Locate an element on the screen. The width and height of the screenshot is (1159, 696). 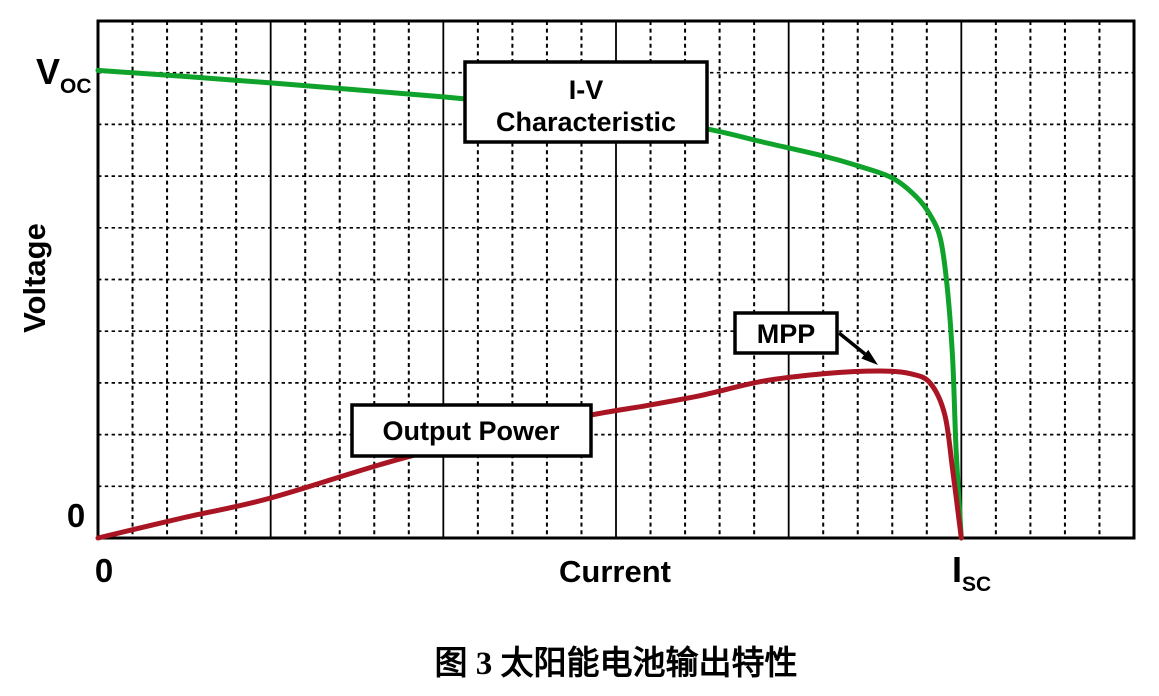
output-power-label: Output Power is located at coordinates (471, 431).